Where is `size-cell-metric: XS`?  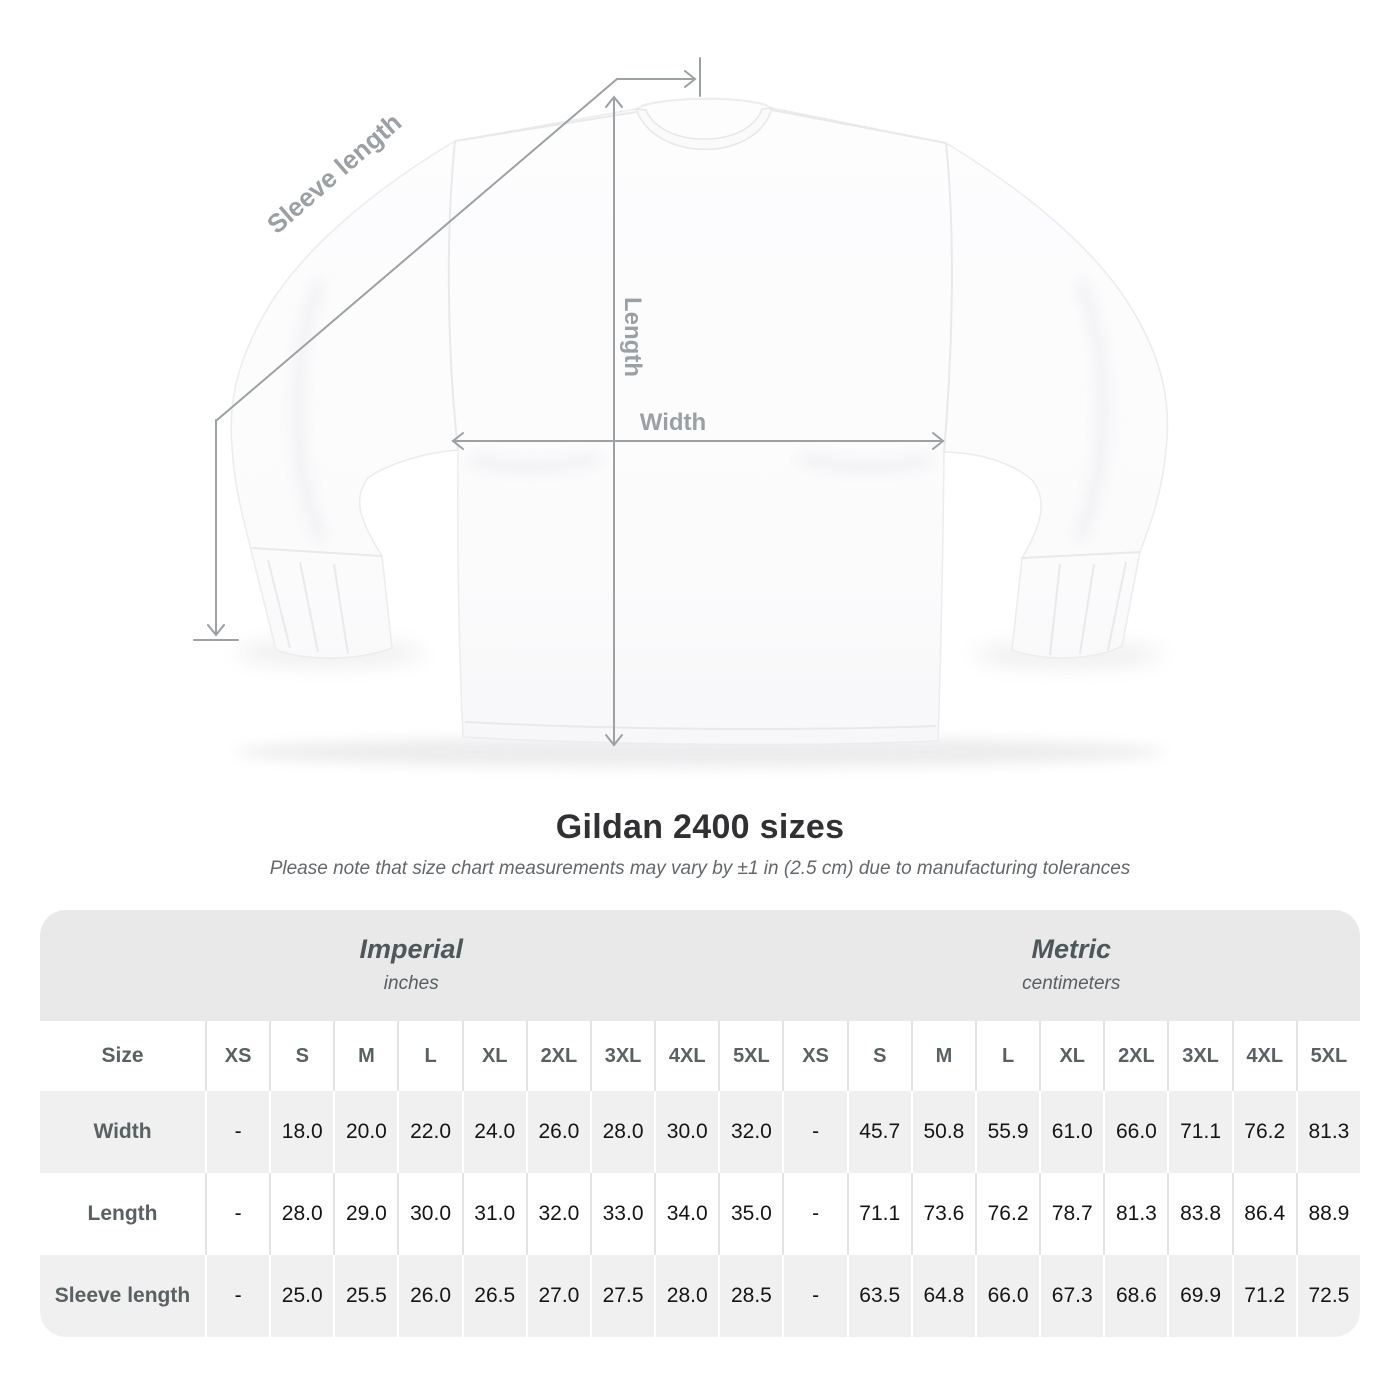 size-cell-metric: XS is located at coordinates (814, 1056).